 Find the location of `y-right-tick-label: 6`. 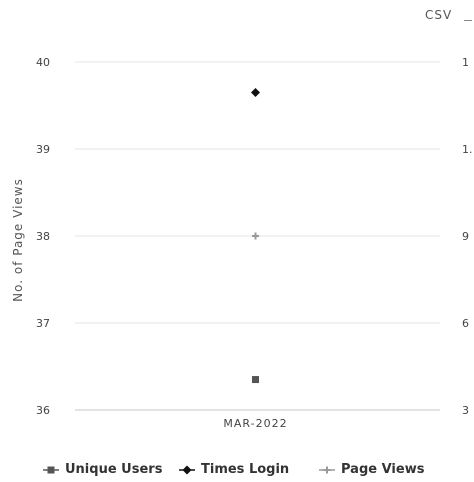

y-right-tick-label: 6 is located at coordinates (465, 323).